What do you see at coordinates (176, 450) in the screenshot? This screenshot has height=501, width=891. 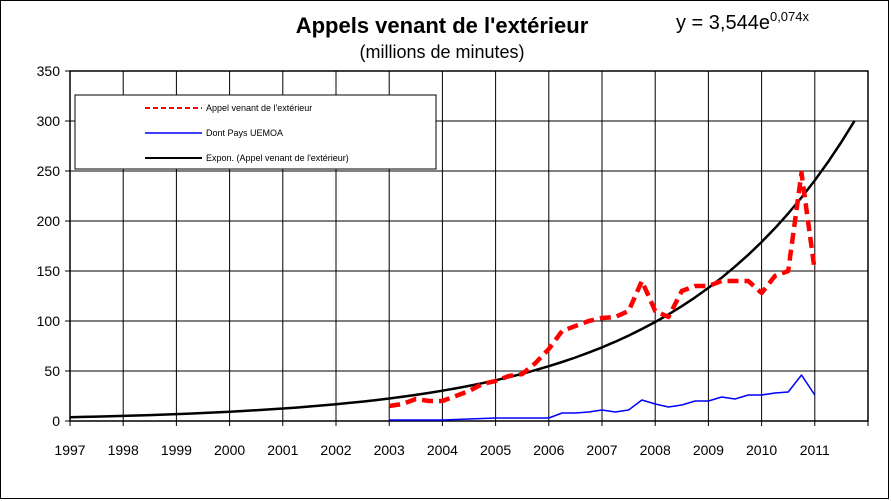 I see `x-tick-label: 1999` at bounding box center [176, 450].